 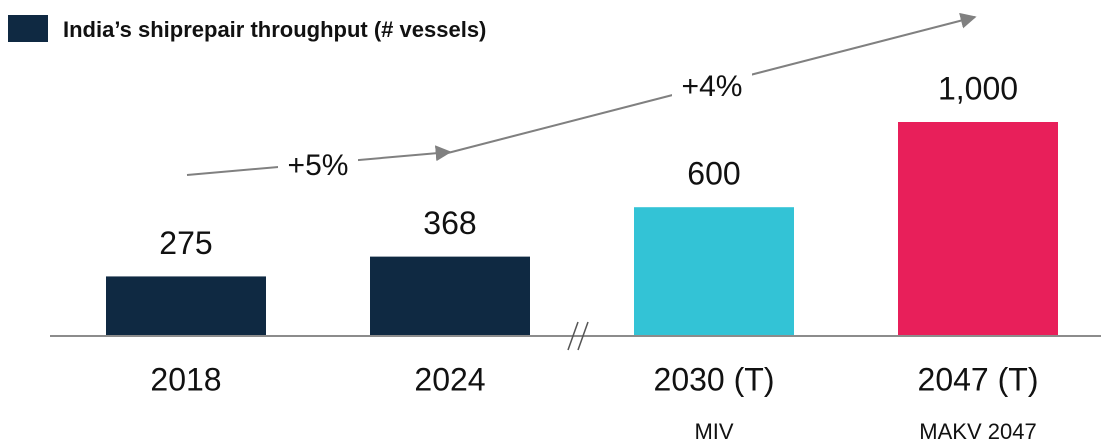 What do you see at coordinates (978, 88) in the screenshot?
I see `data-label: 1,000` at bounding box center [978, 88].